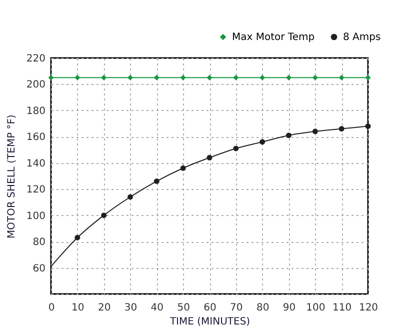  I want to click on x-tick-label: 20, so click(104, 308).